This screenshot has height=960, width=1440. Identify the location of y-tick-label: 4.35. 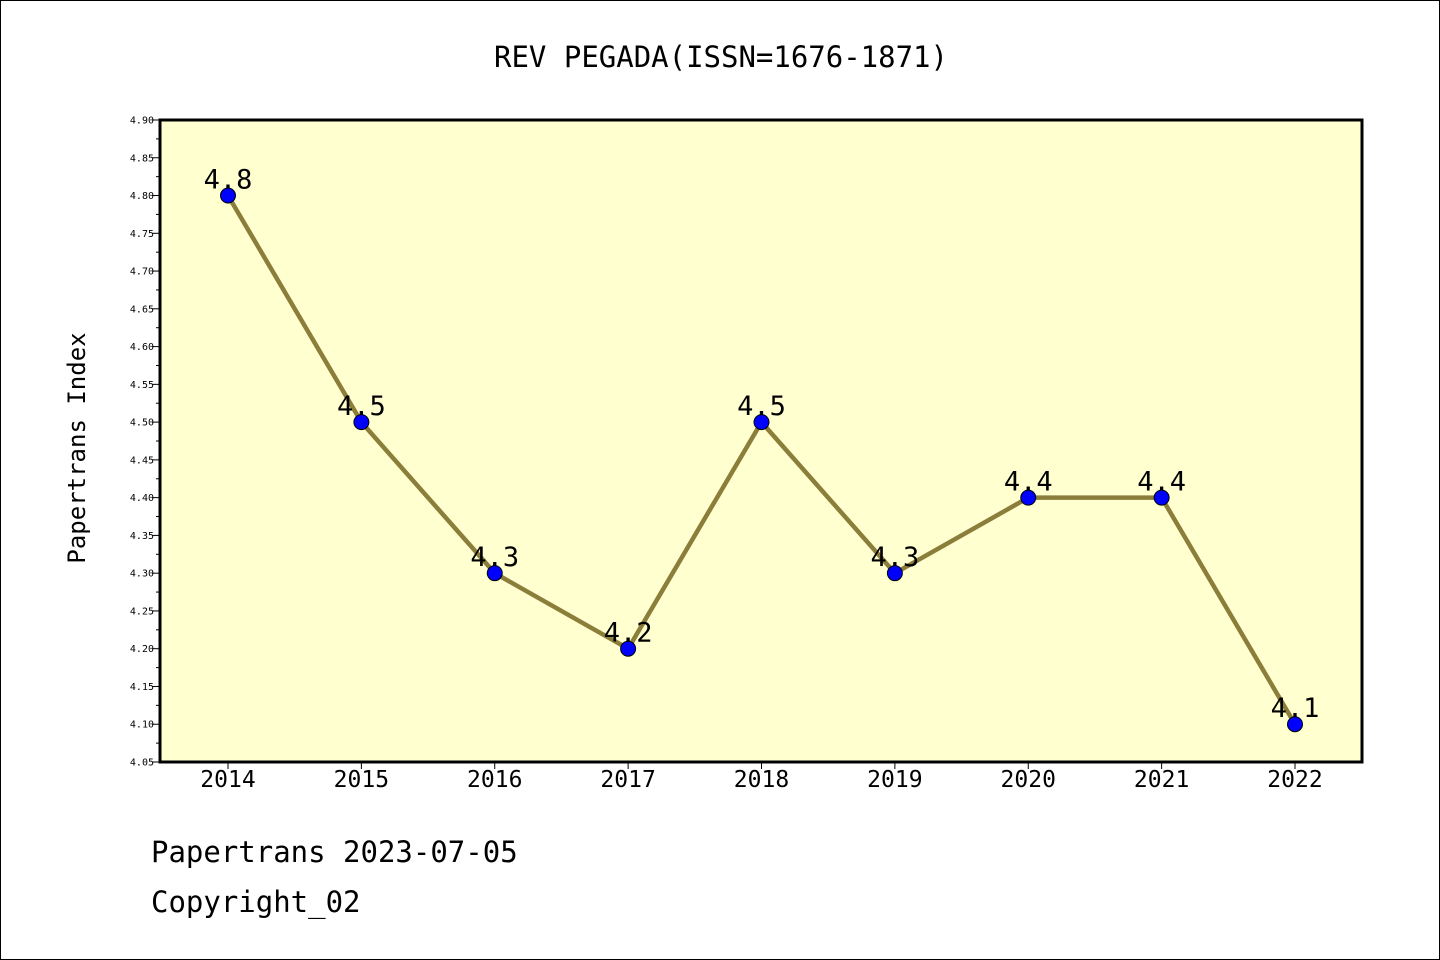
(142, 536).